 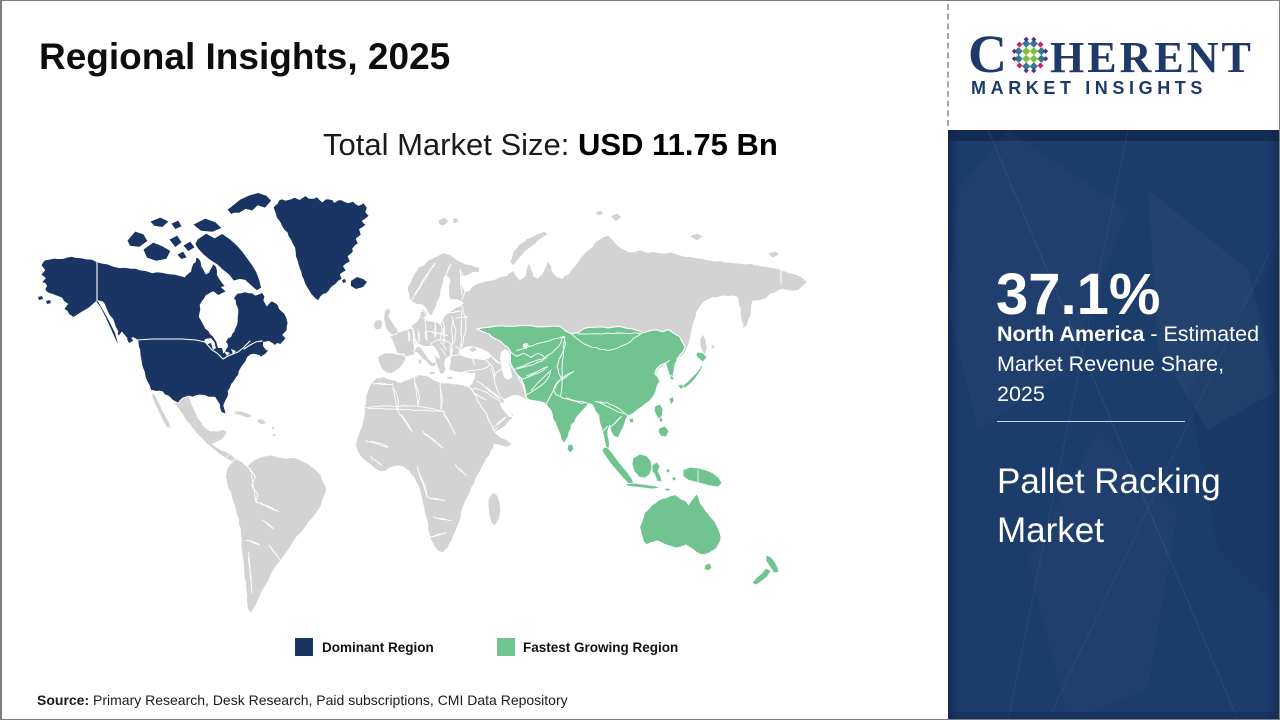 What do you see at coordinates (987, 54) in the screenshot?
I see `svg-text: C` at bounding box center [987, 54].